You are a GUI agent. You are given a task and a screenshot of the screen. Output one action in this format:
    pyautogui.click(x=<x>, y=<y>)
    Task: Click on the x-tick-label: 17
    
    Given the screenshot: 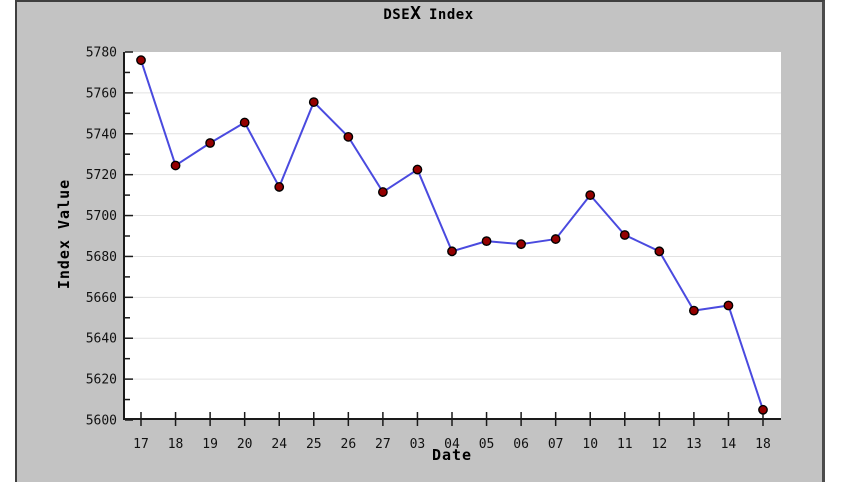 What is the action you would take?
    pyautogui.click(x=141, y=444)
    